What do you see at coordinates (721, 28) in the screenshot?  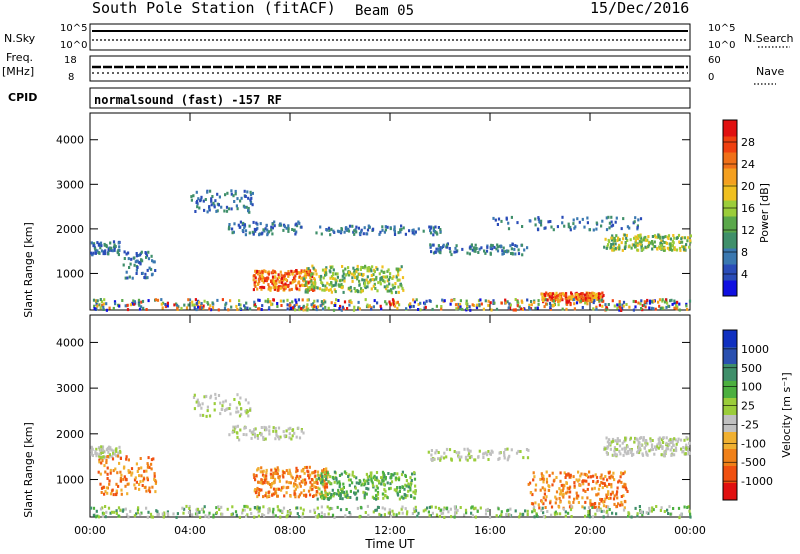 I see `nsearch-tick-top: 10^5` at bounding box center [721, 28].